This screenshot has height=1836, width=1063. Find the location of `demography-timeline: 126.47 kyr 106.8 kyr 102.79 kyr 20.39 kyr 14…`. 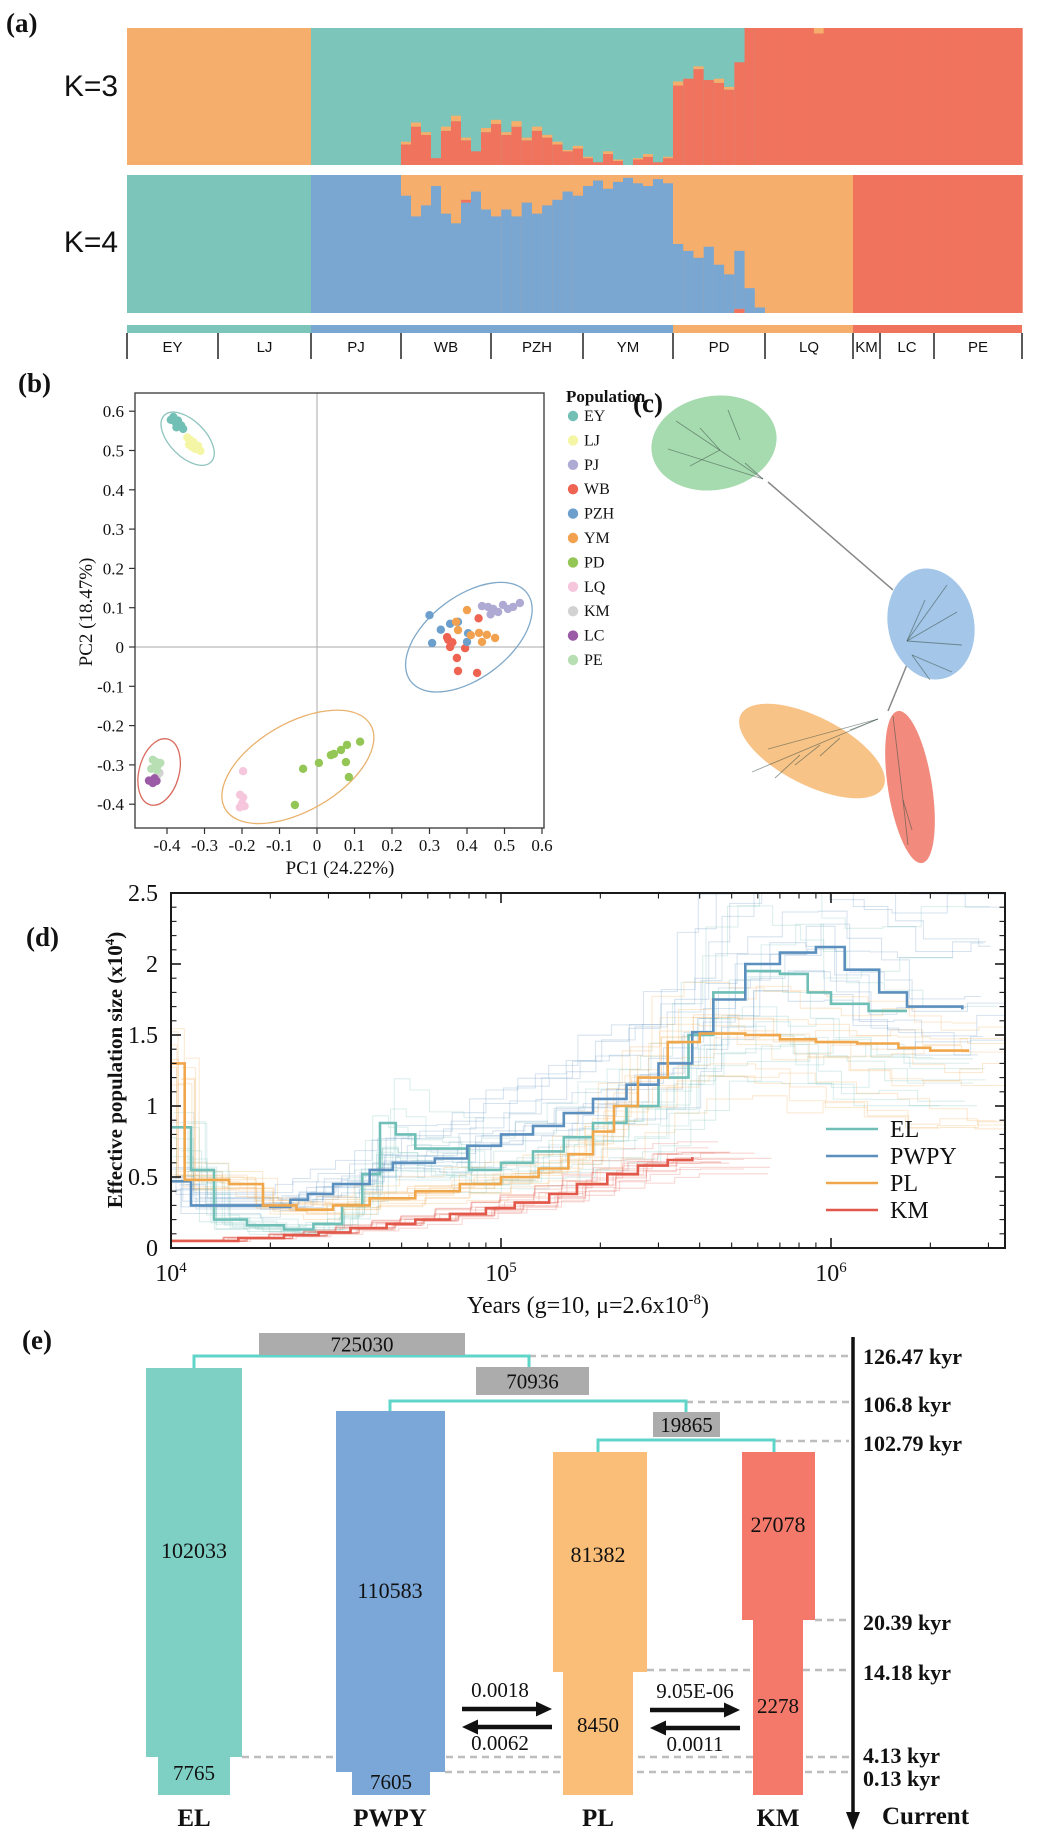

demography-timeline: 126.47 kyr 106.8 kyr 102.79 kyr 20.39 kyr 14… is located at coordinates (908, 1583).